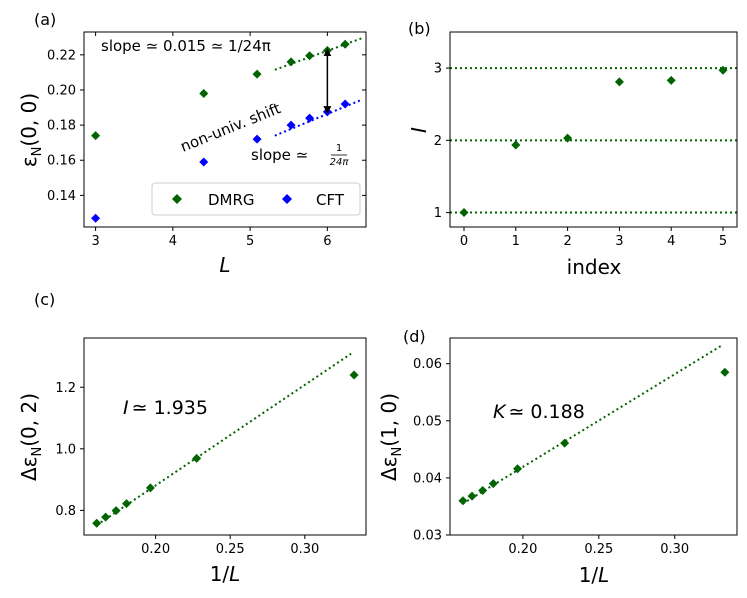 This screenshot has height=598, width=747. What do you see at coordinates (464, 241) in the screenshot?
I see `panel-b-xtick-label: 0` at bounding box center [464, 241].